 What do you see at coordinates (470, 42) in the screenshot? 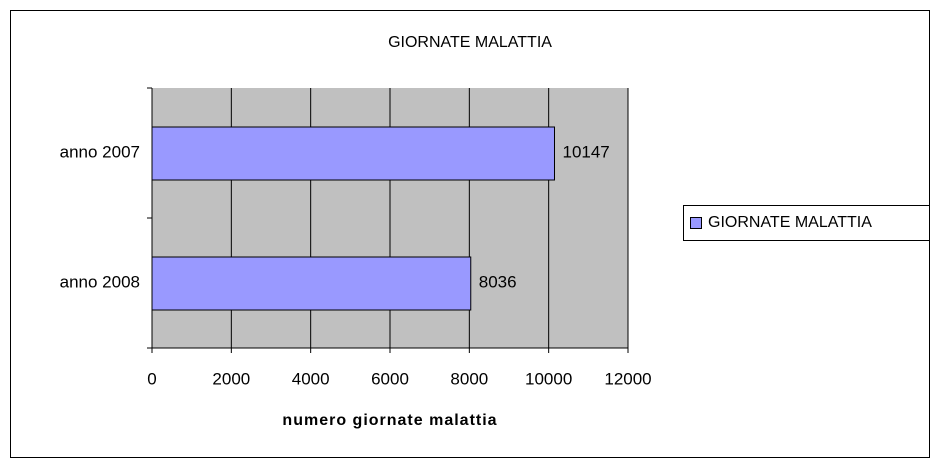
I see `chart-title: GIORNATE MALATTIA` at bounding box center [470, 42].